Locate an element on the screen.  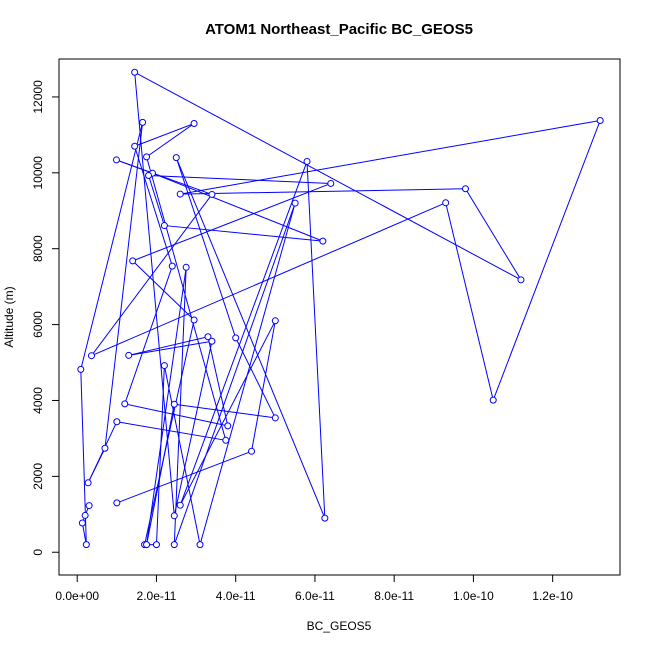
y-axis: 0 2000 4000 6000 8000 10000 12000 is located at coordinates (45, 318).